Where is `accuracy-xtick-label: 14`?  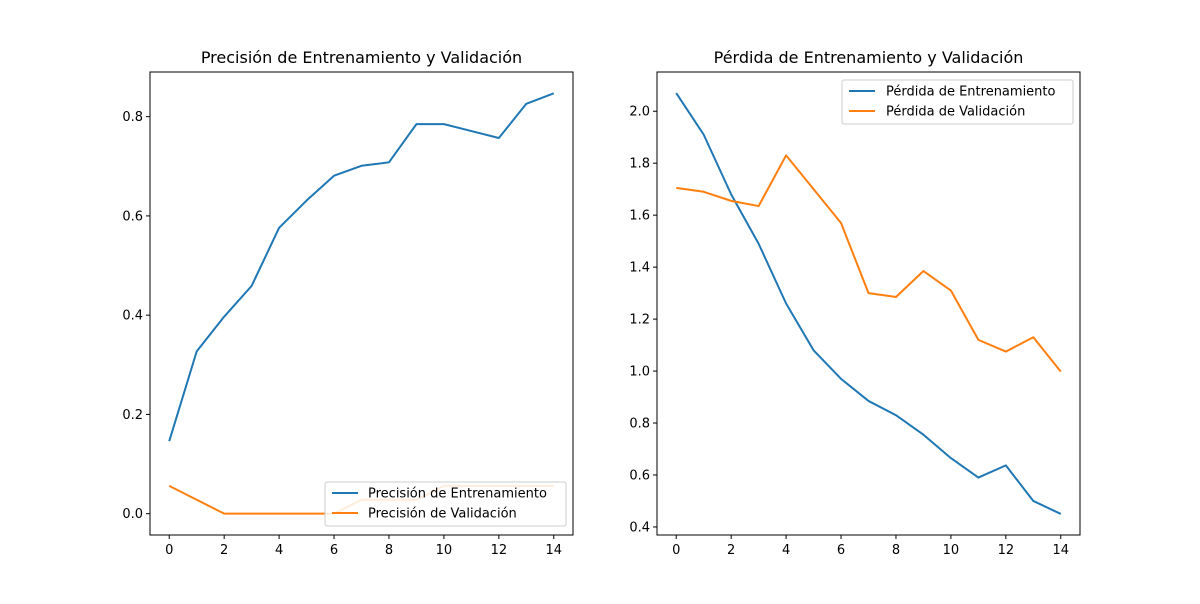
accuracy-xtick-label: 14 is located at coordinates (553, 550).